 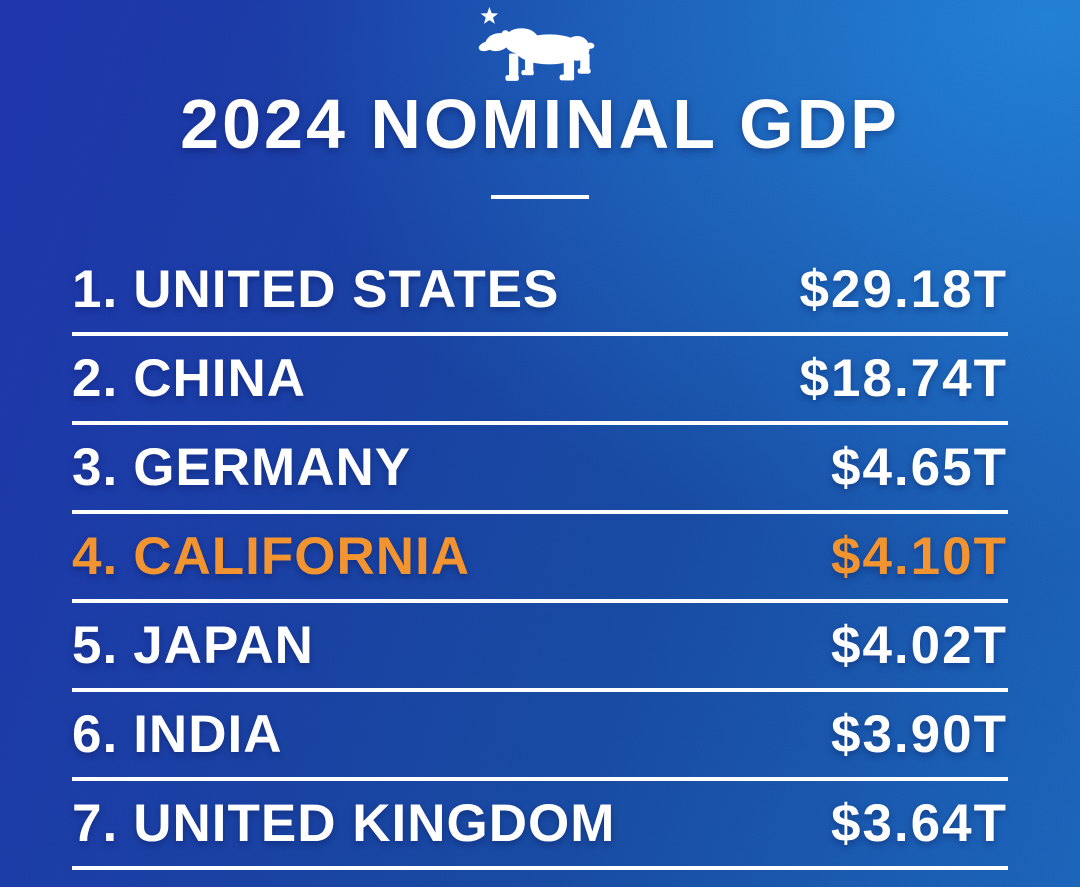 I want to click on row-rank: 4., so click(x=95, y=556).